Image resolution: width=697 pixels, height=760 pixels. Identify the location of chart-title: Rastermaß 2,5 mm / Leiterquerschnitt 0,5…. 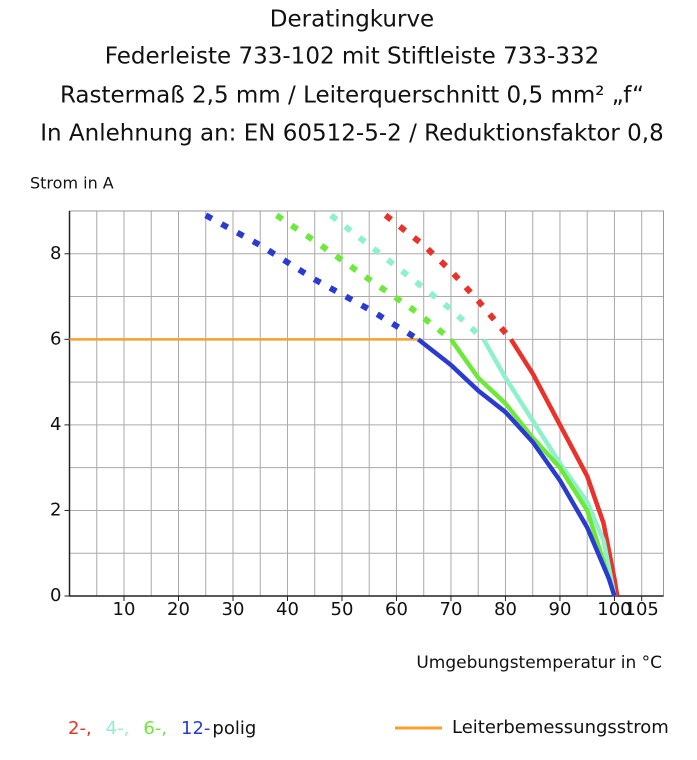
(352, 96).